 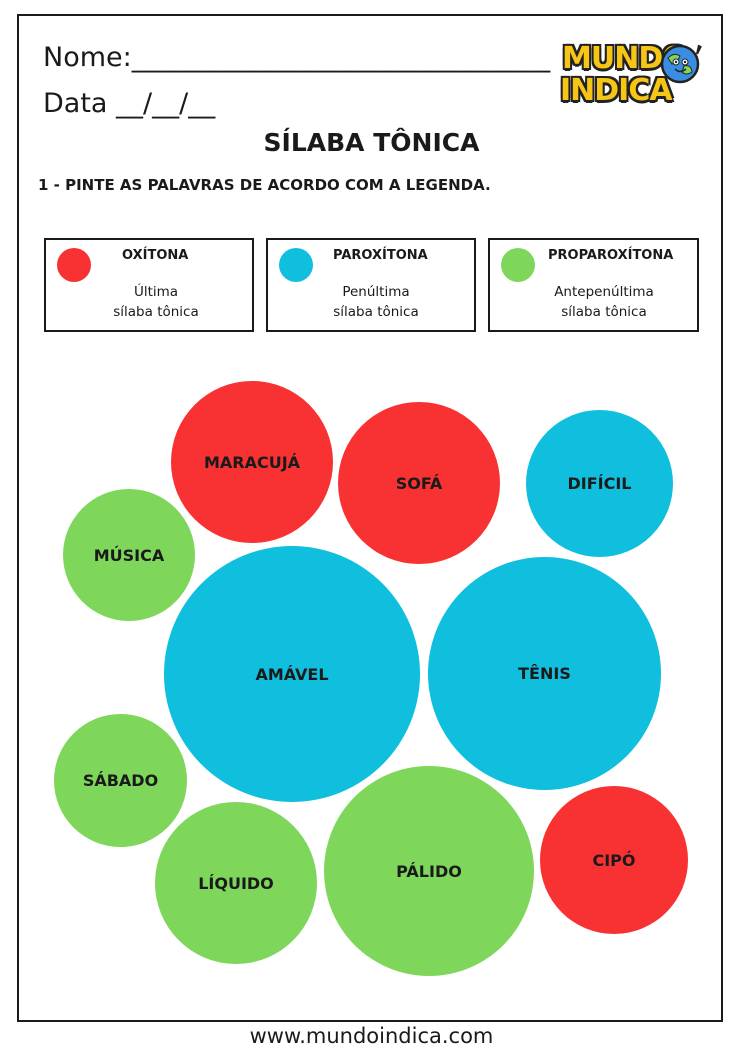 I want to click on word-label: DIFÍCIL, so click(x=599, y=483).